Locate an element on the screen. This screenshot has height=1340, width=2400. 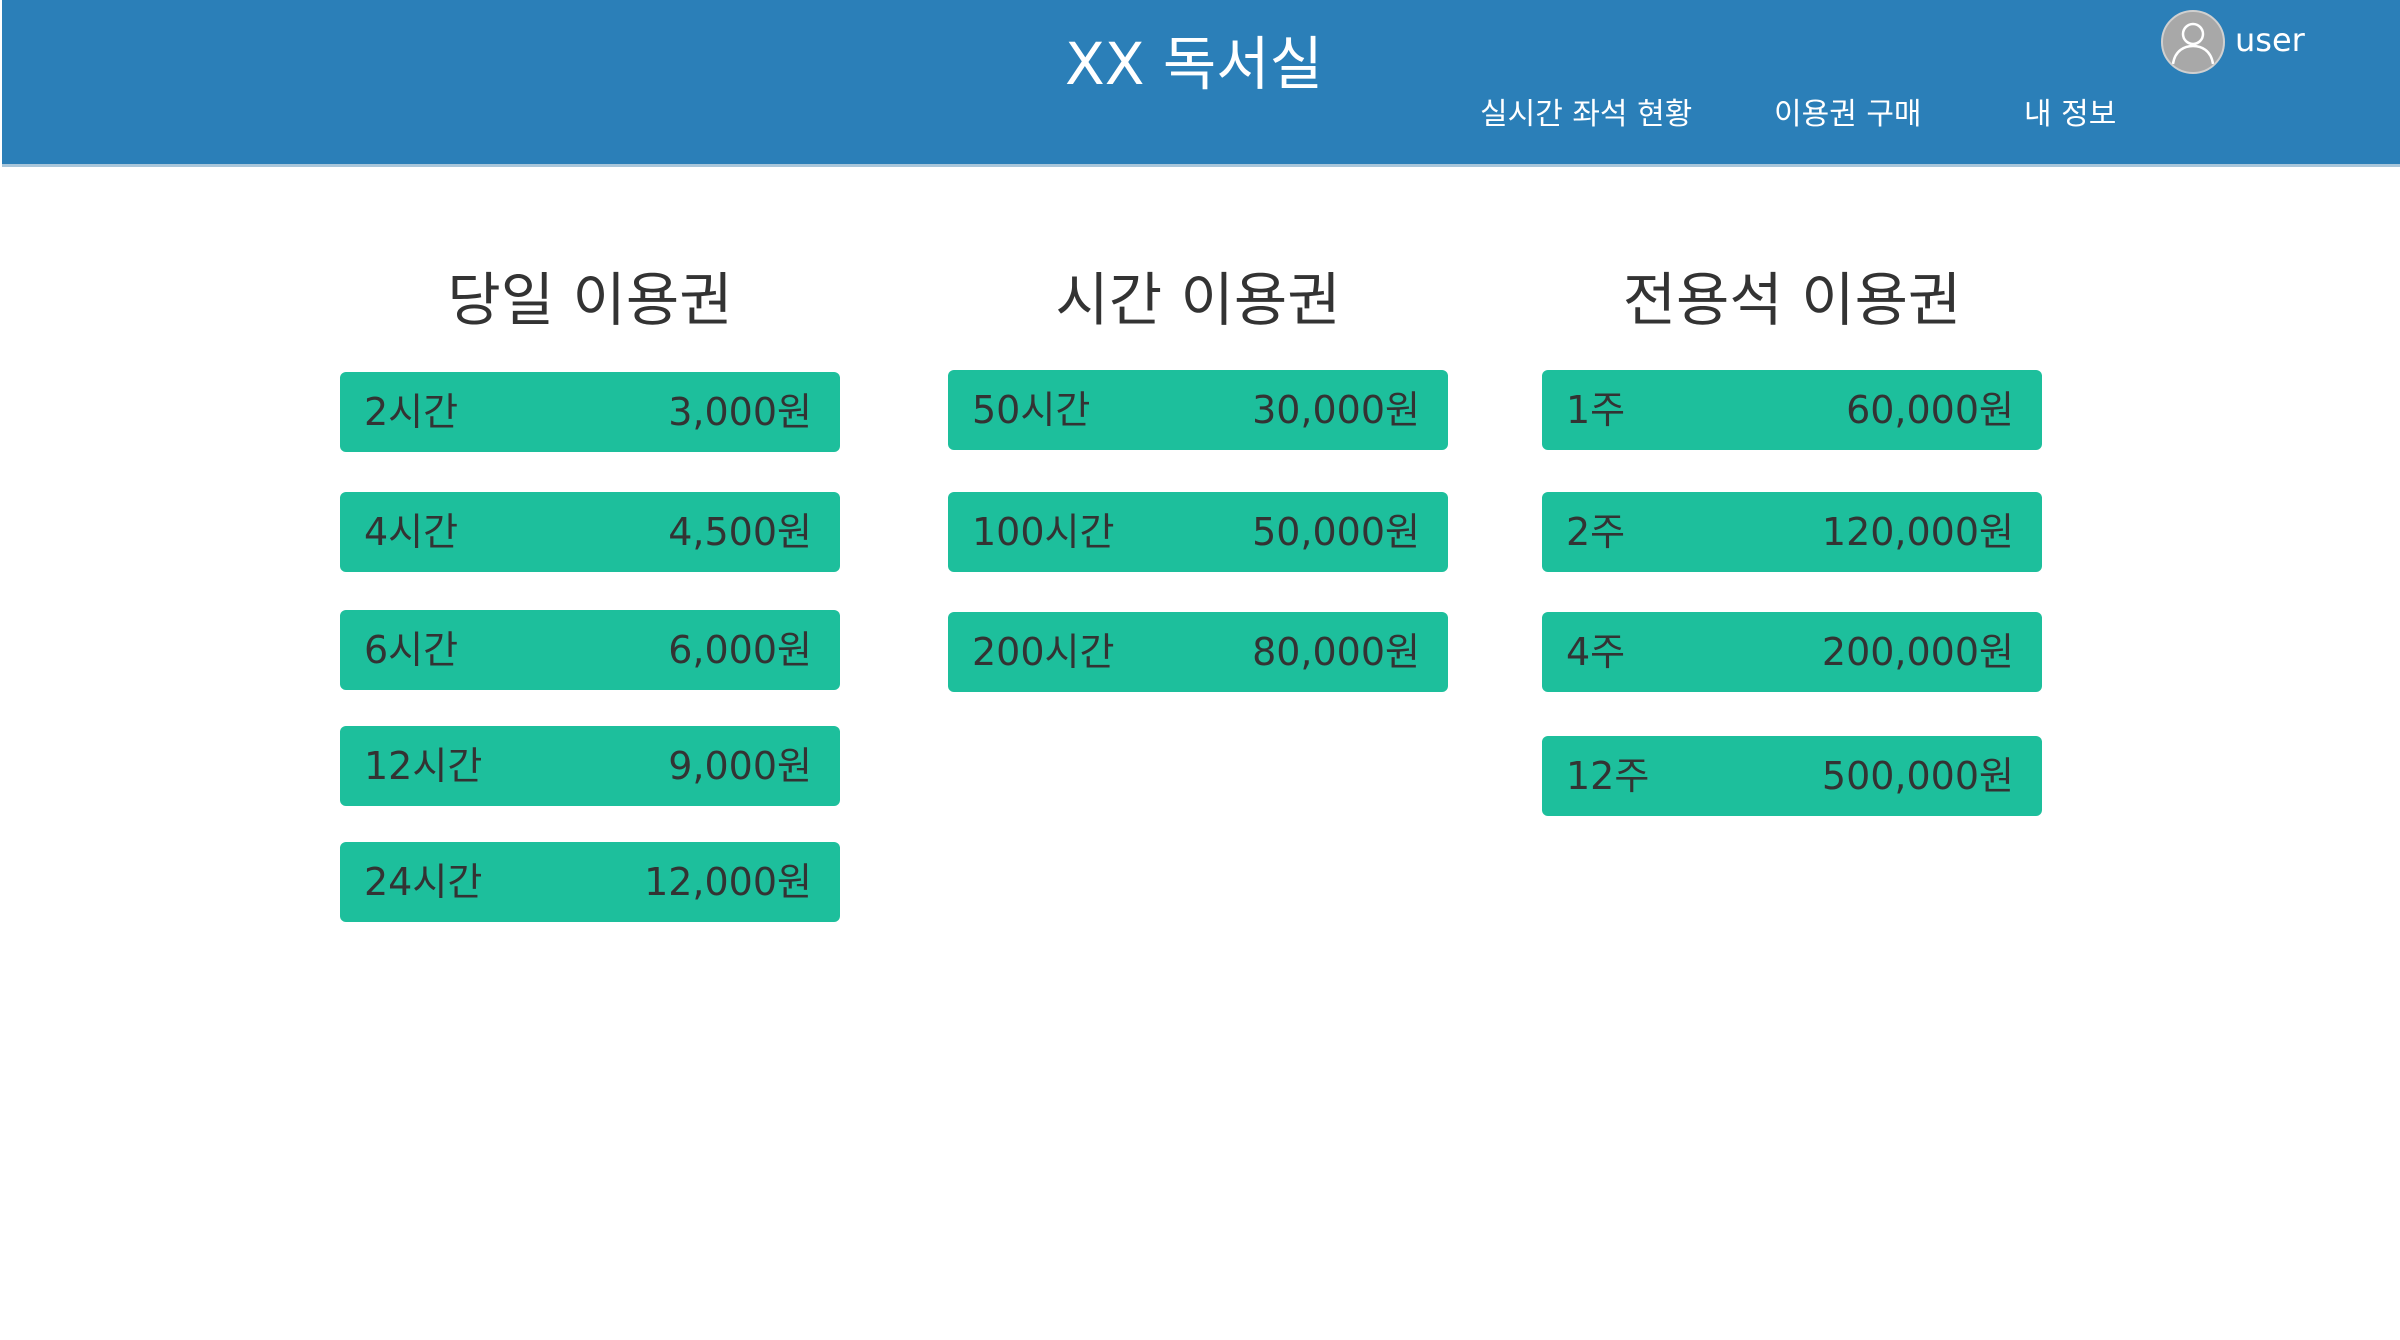
pass-name: 2시간 is located at coordinates (411, 412).